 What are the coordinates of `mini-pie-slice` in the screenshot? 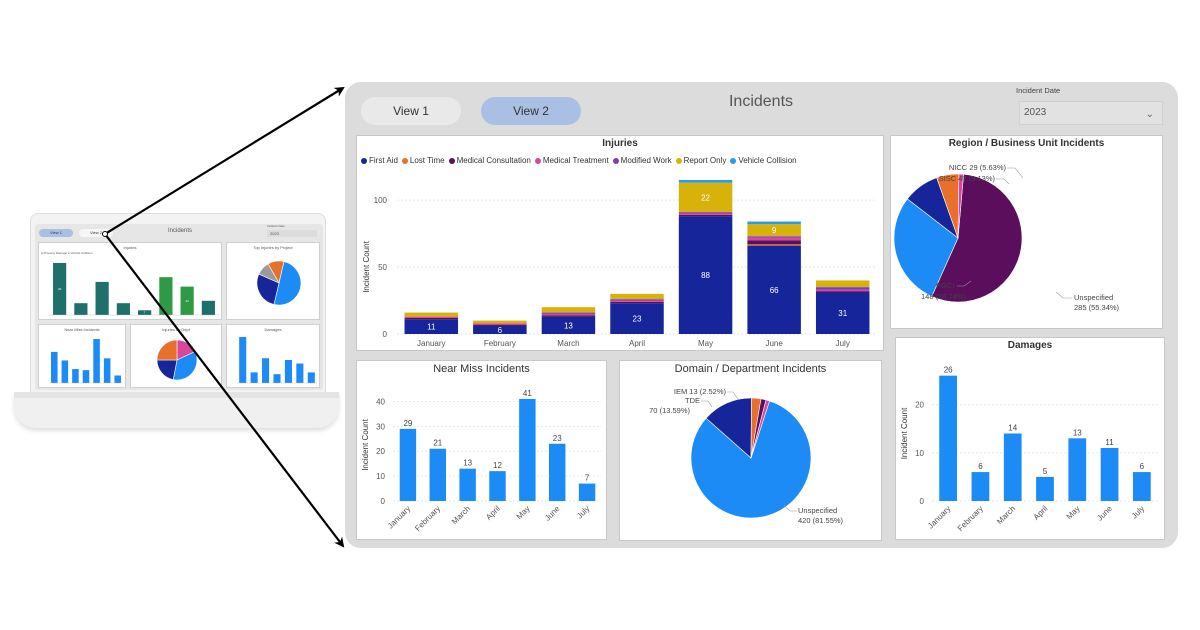 It's located at (167, 350).